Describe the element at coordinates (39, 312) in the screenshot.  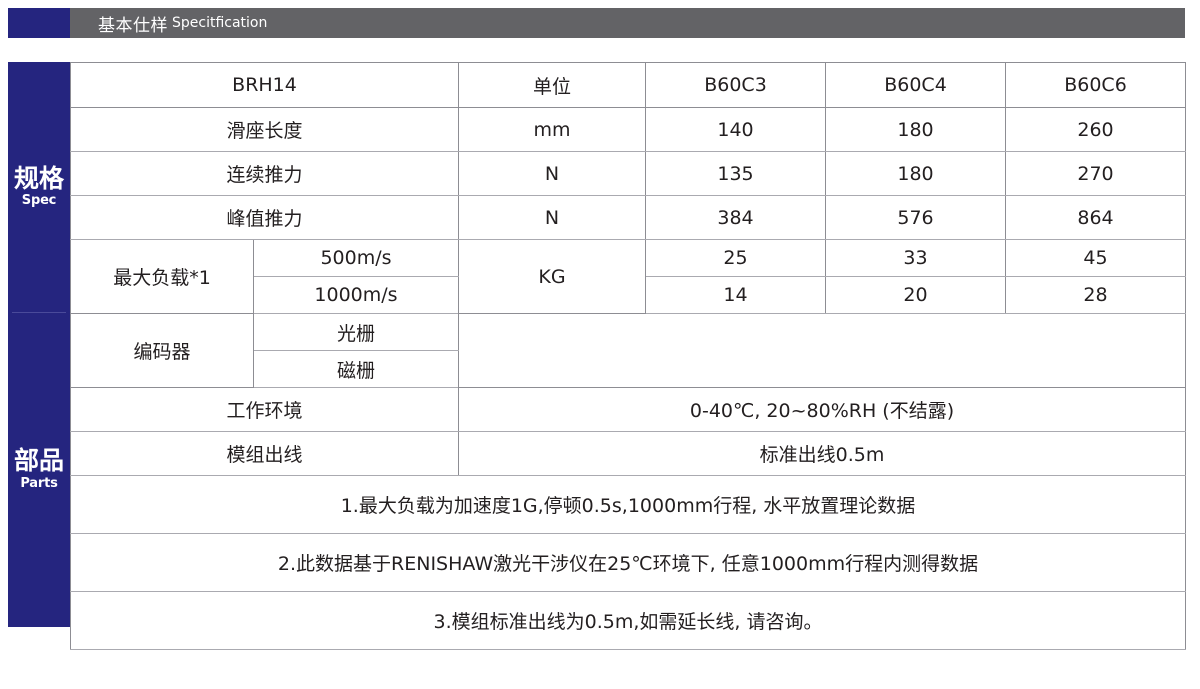
I see `rail-divider` at that location.